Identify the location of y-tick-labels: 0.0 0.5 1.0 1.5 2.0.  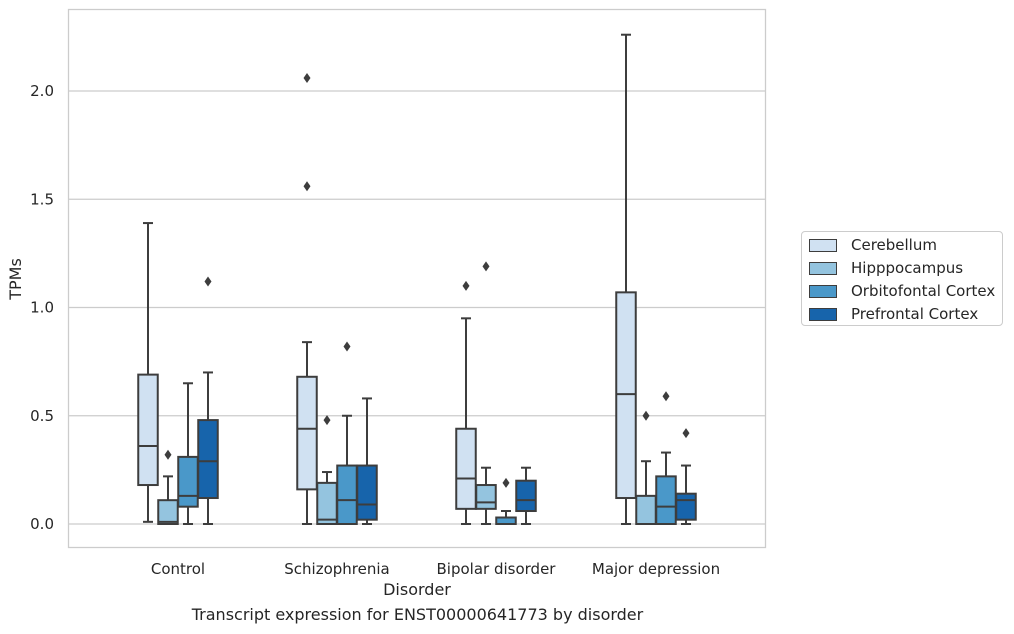
(42, 307).